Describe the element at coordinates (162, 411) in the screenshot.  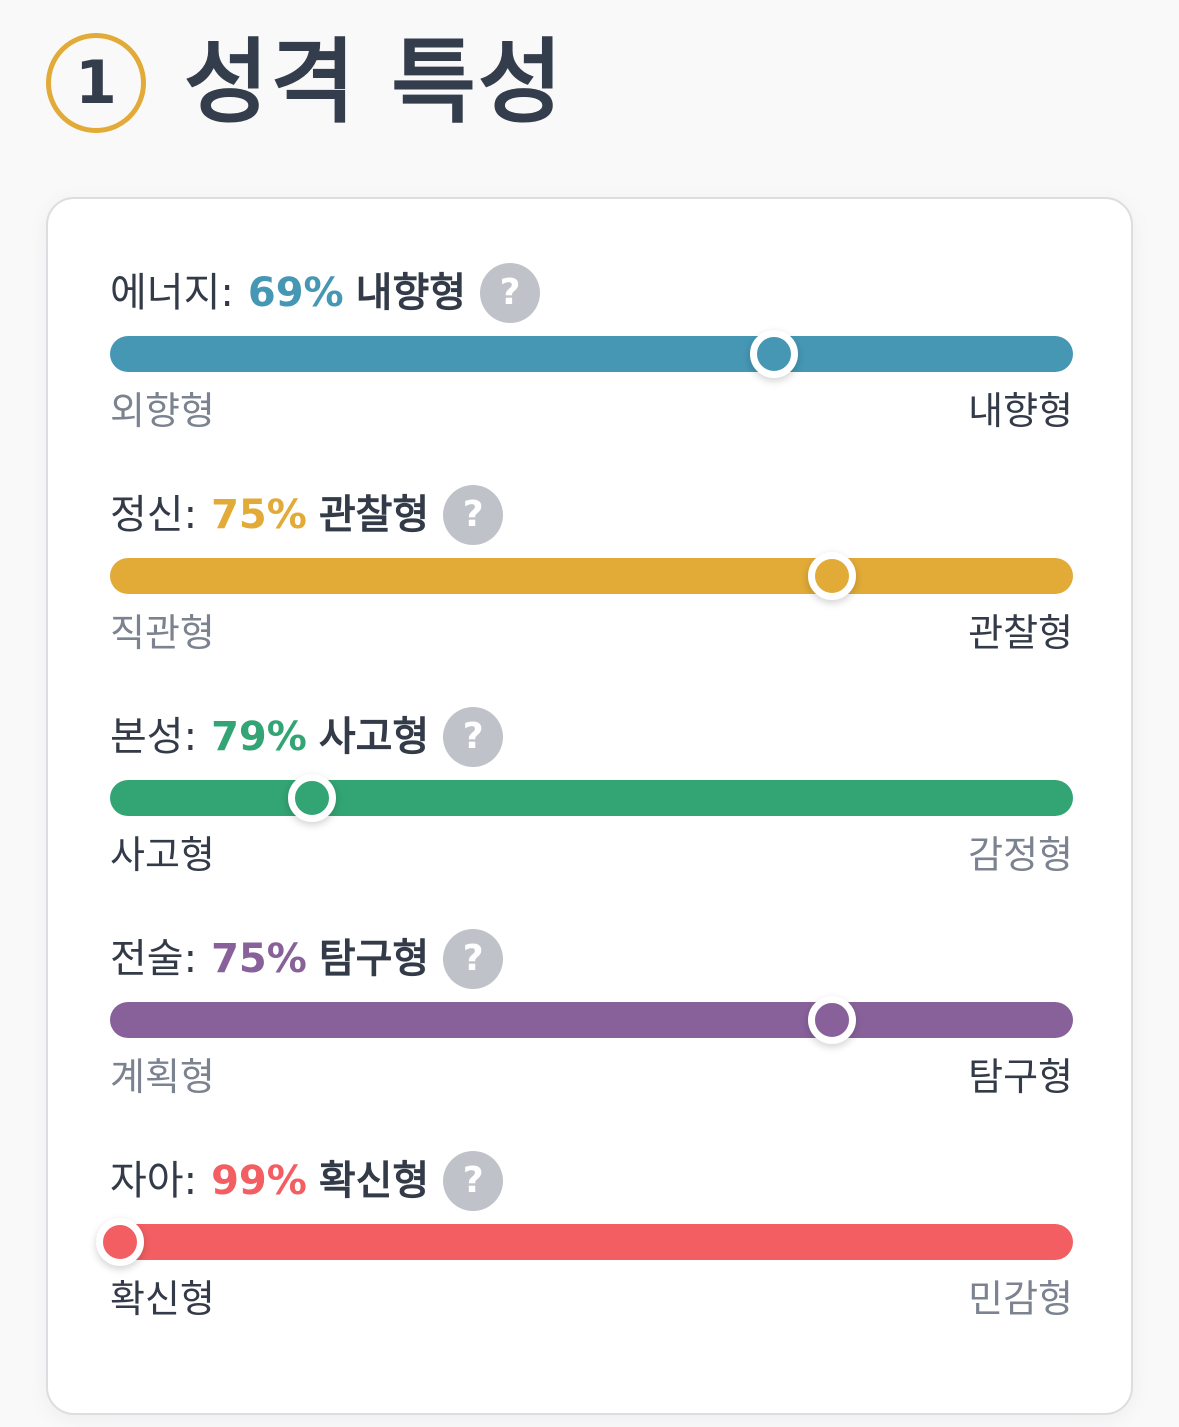
I see `trait-left-label: 외향형` at that location.